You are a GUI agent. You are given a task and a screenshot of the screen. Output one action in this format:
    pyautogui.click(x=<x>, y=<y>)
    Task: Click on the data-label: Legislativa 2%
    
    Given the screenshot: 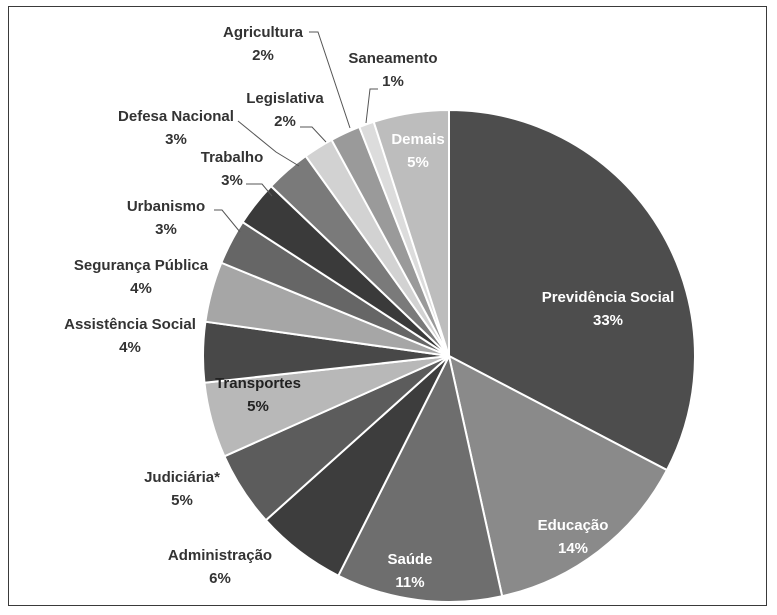 What is the action you would take?
    pyautogui.click(x=285, y=110)
    